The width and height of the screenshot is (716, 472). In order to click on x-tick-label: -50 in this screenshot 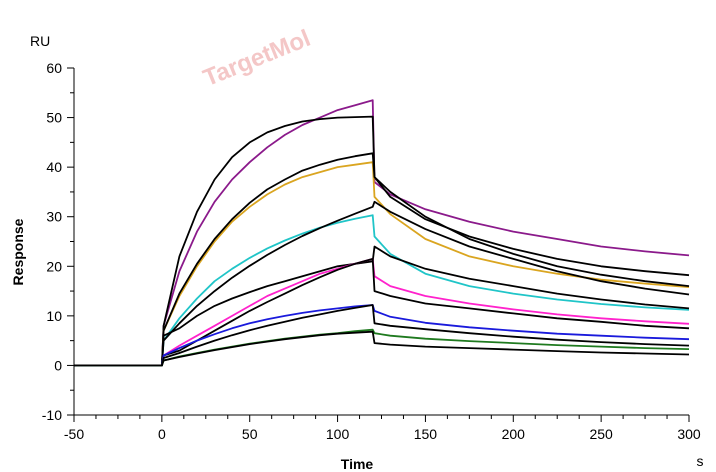, I will do `click(74, 434)`.